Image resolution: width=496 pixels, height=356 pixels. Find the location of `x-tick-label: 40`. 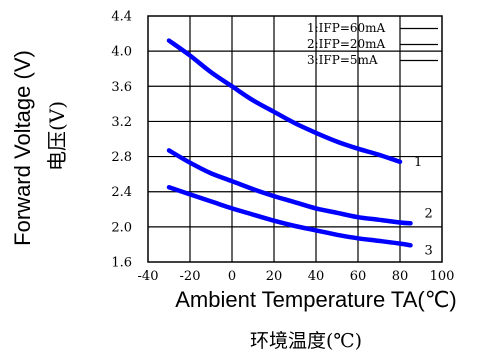

x-tick-label: 40 is located at coordinates (316, 276).